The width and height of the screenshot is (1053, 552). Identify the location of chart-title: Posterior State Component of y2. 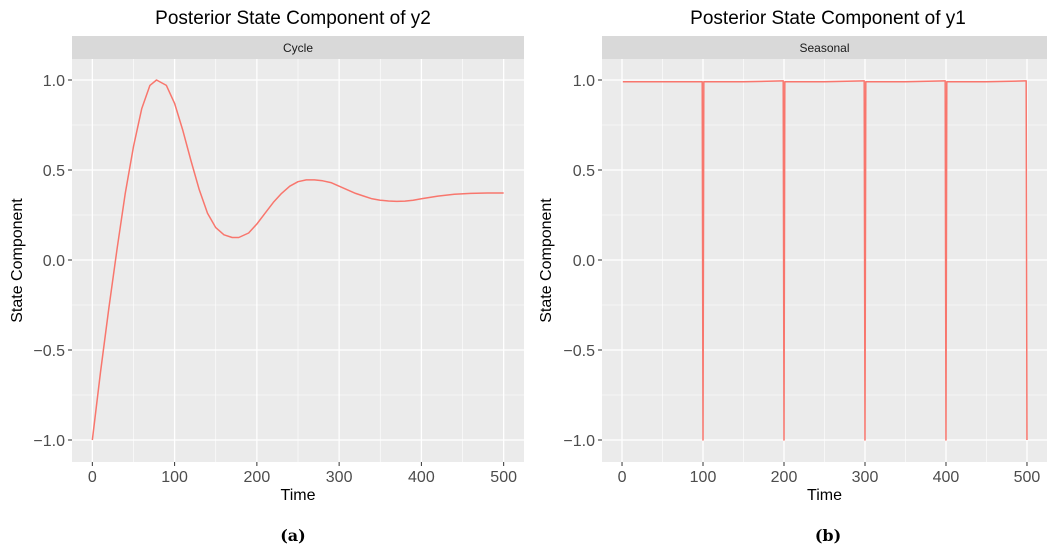
(293, 18).